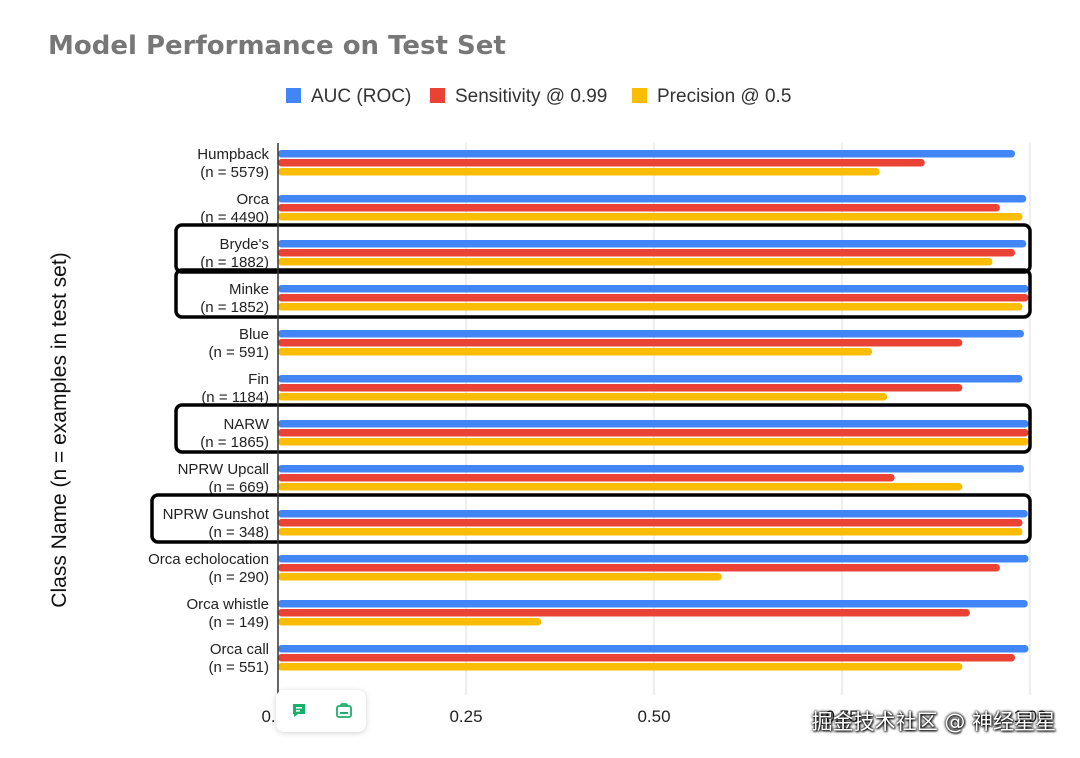 The height and width of the screenshot is (758, 1080). I want to click on watermark: 掘金技术社区 @ 神经星星, so click(933, 722).